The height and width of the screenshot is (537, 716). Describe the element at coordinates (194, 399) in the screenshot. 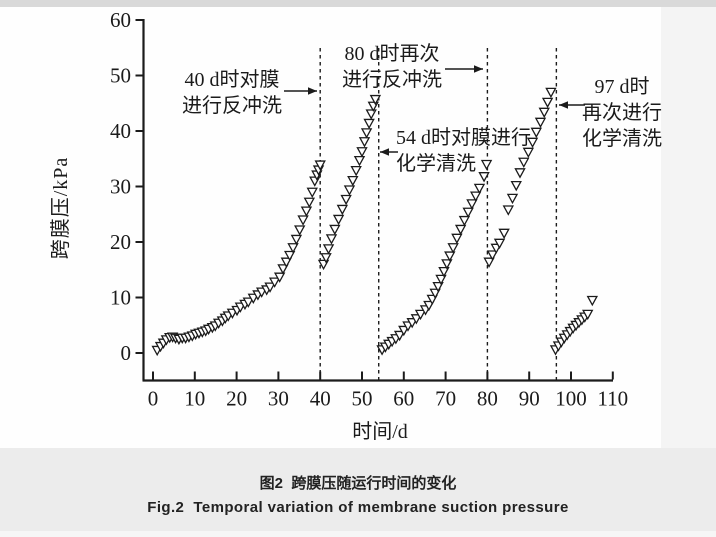

I see `x-tick-label: 10` at that location.